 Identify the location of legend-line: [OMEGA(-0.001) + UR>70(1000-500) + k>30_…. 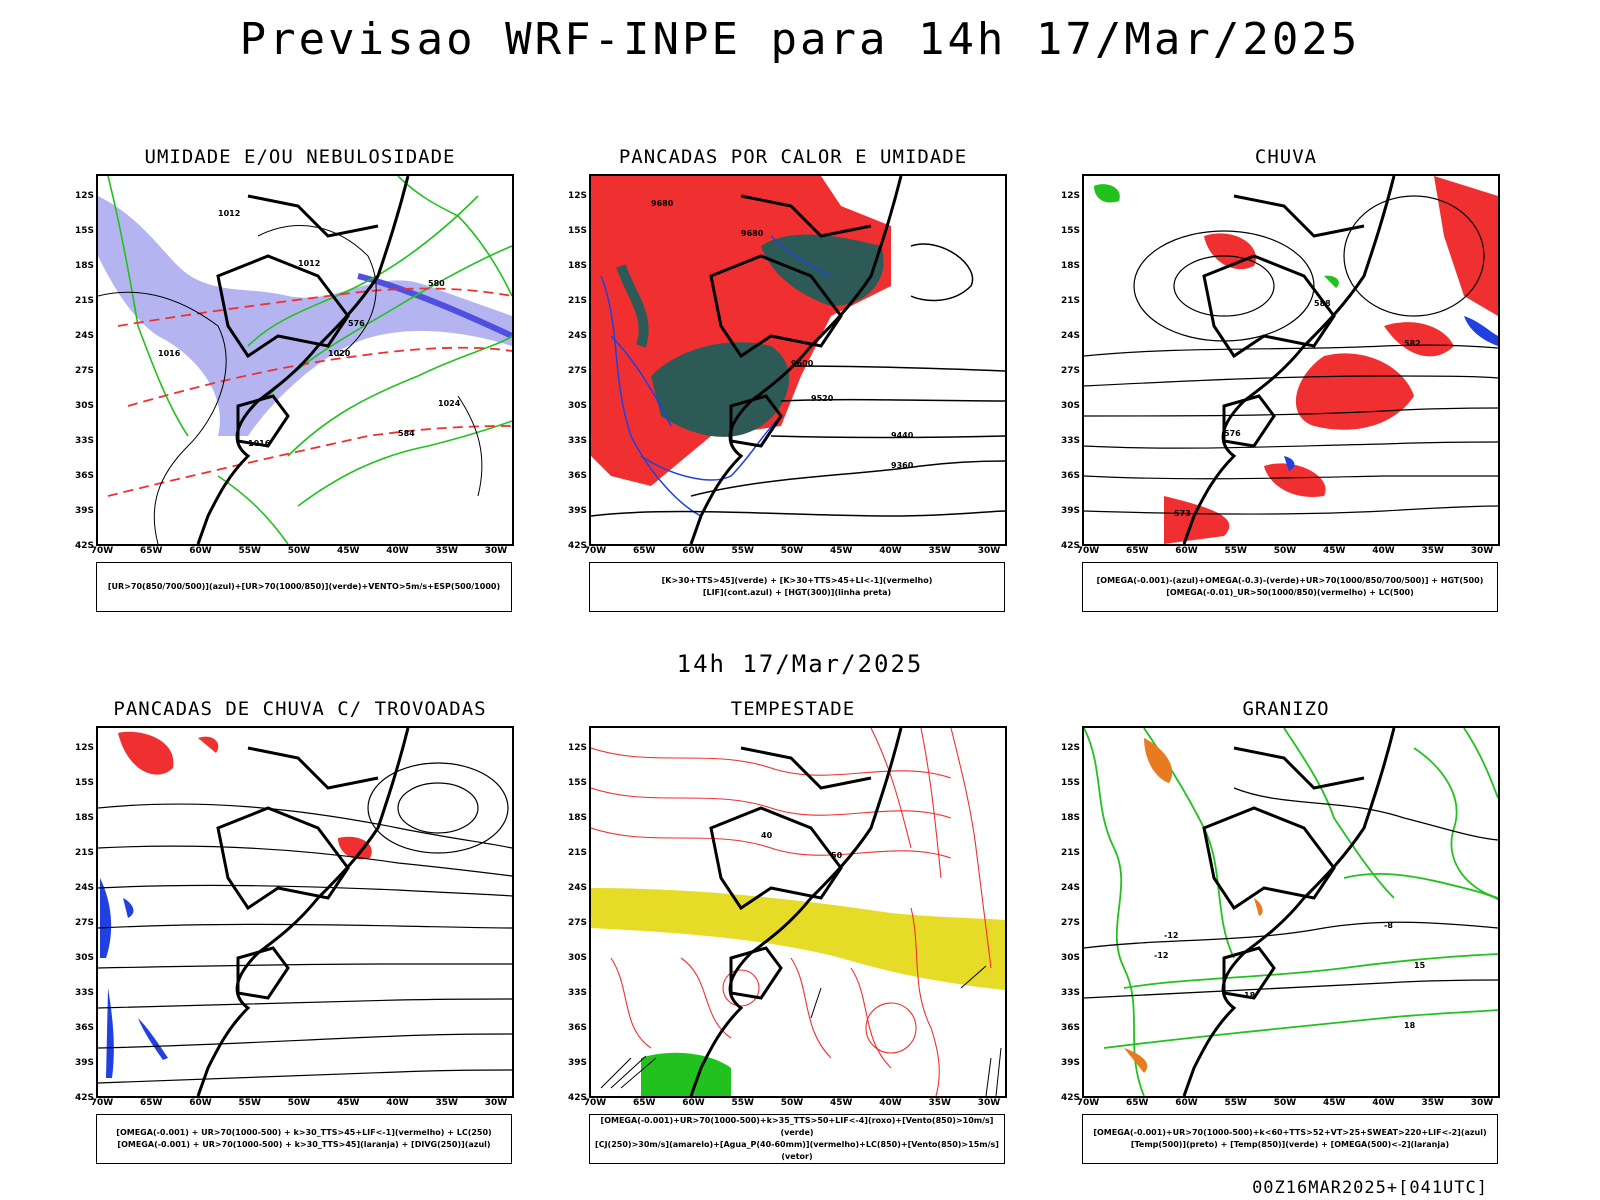
(304, 1144).